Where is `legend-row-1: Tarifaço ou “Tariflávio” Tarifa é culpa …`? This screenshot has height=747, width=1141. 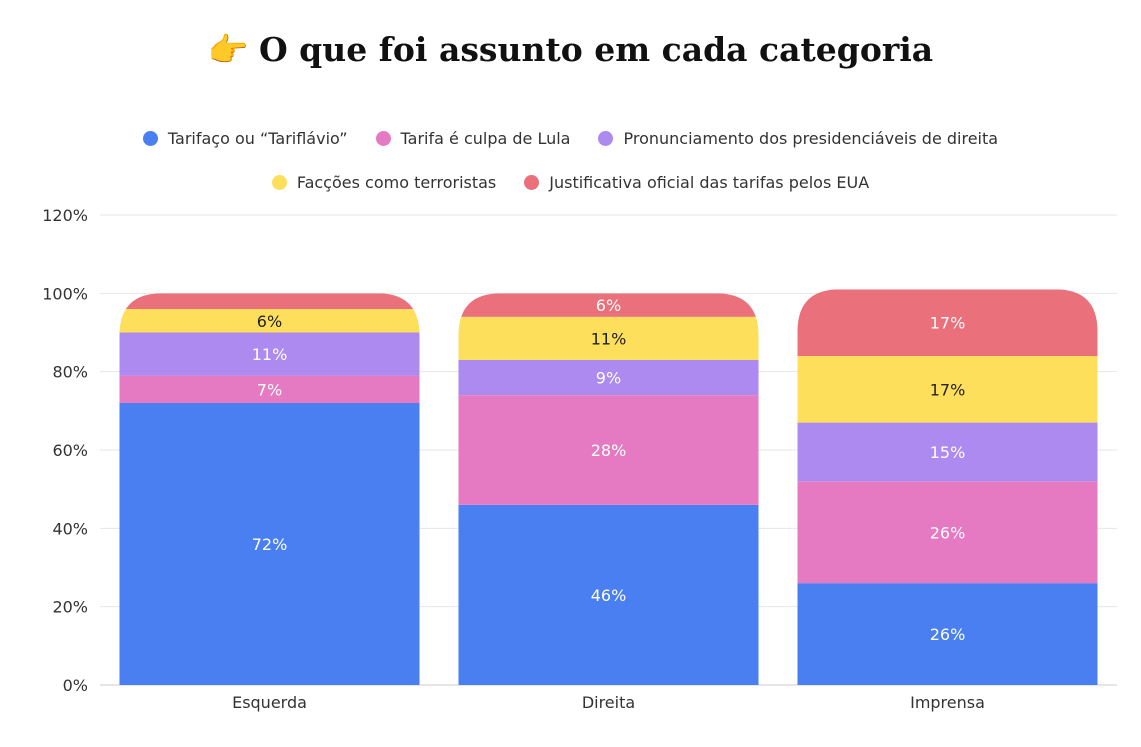 legend-row-1: Tarifaço ou “Tariflávio” Tarifa é culpa … is located at coordinates (570, 138).